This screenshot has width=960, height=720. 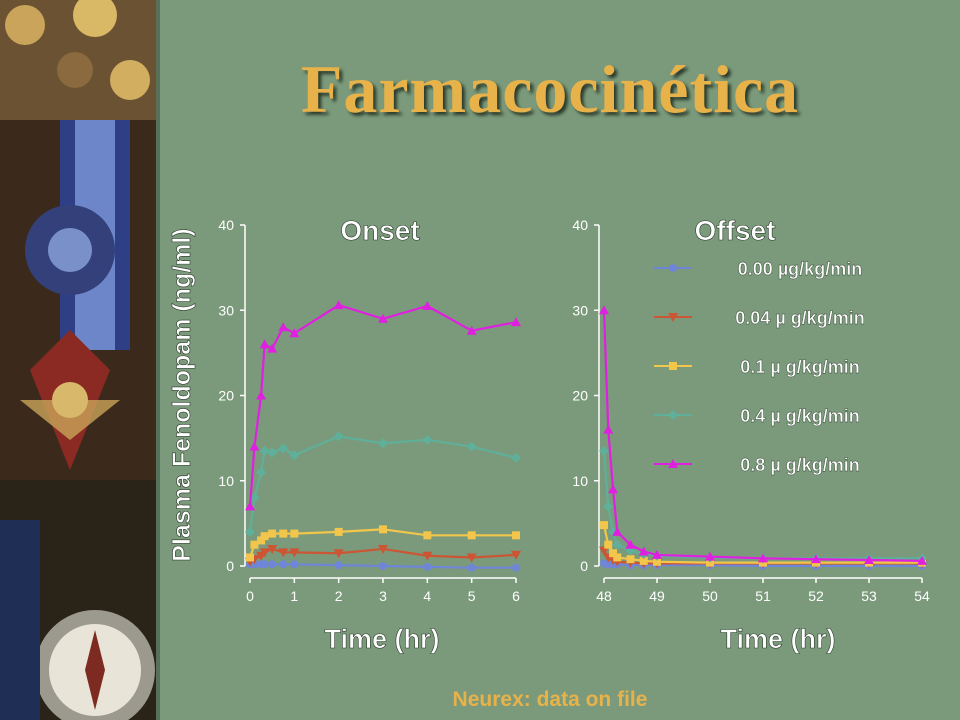 I want to click on x-tick-label: 54, so click(x=922, y=596).